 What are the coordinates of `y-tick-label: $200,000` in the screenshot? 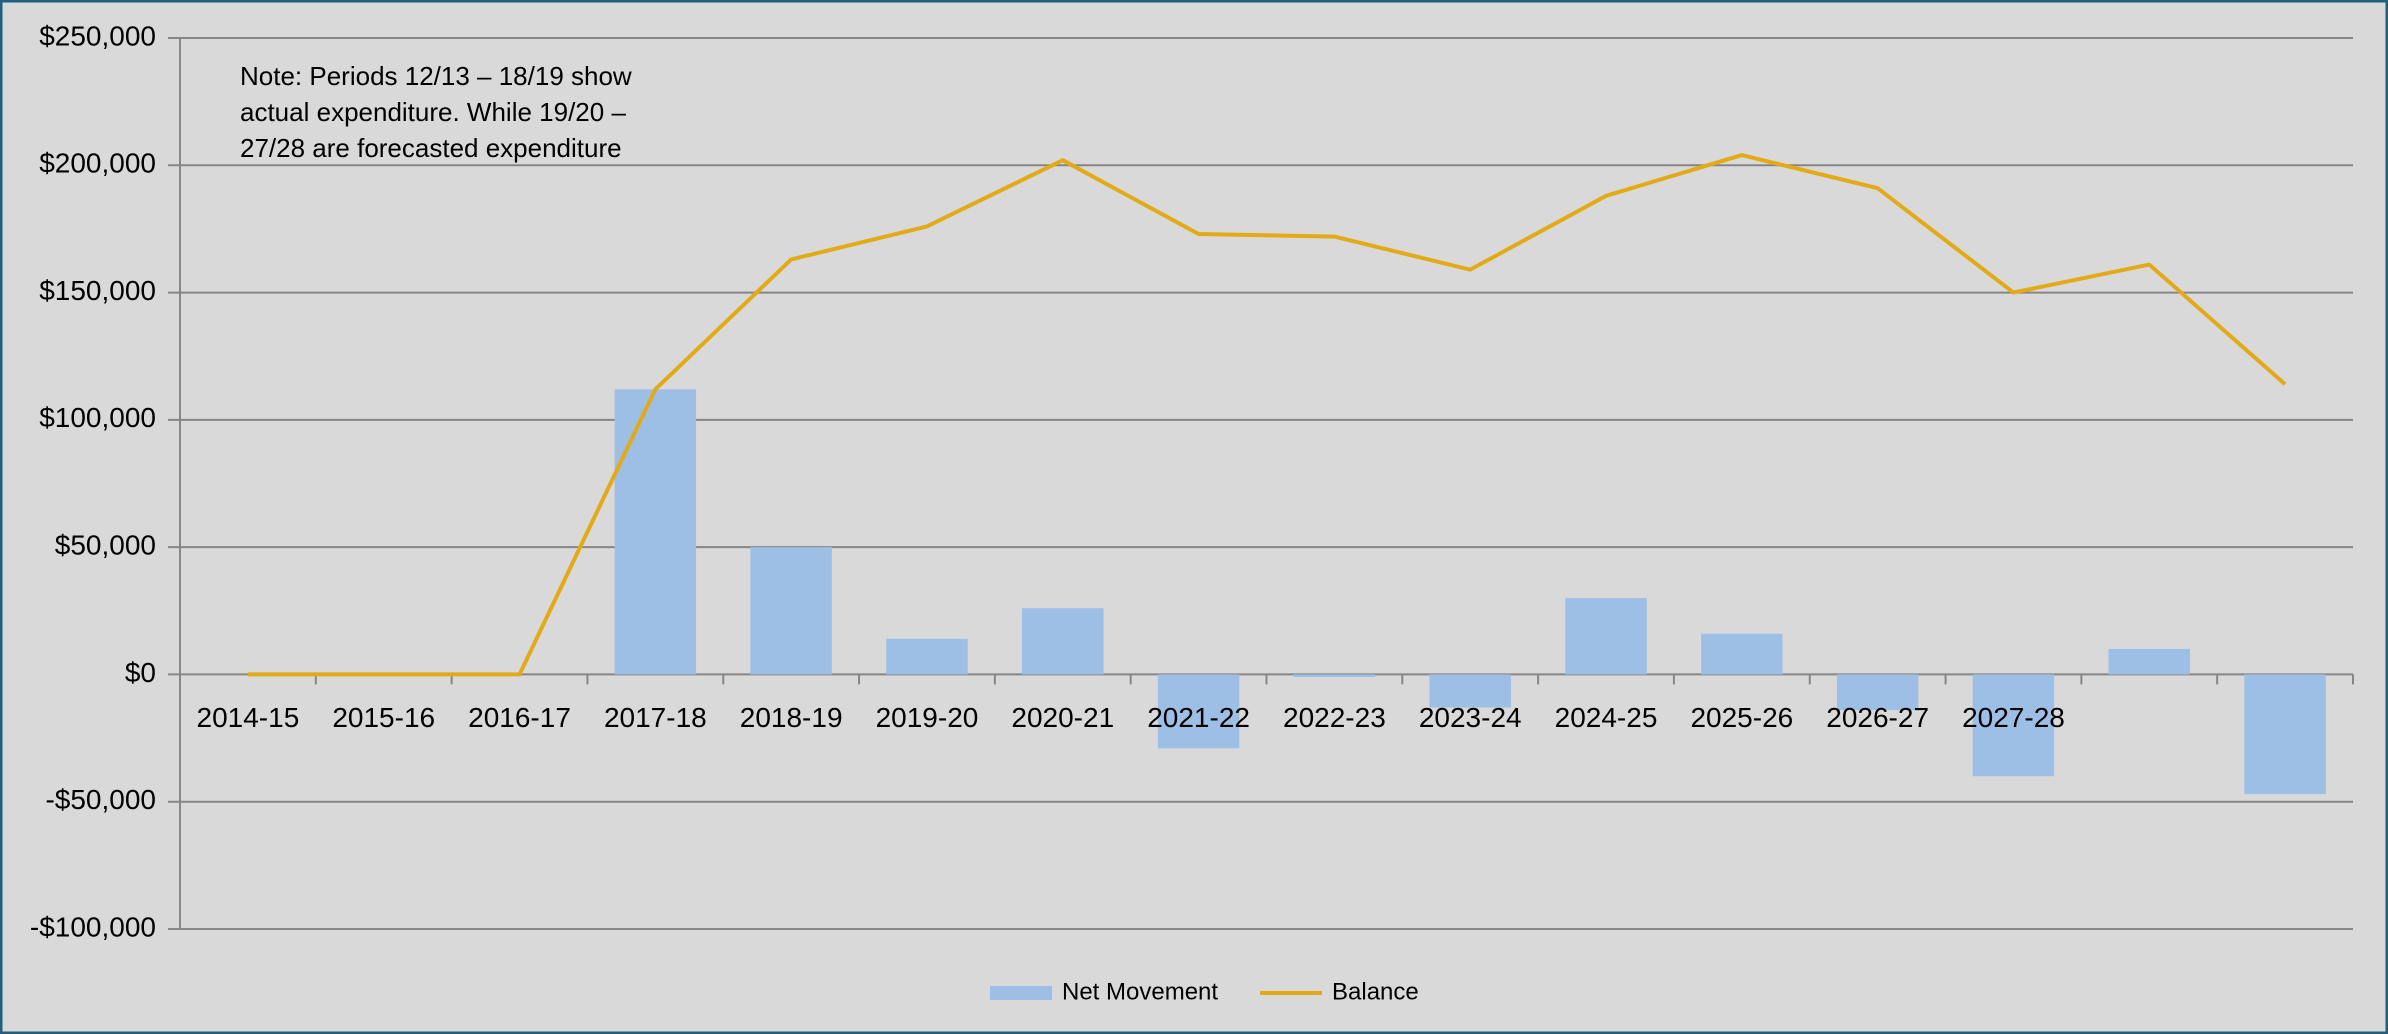 It's located at (97, 163).